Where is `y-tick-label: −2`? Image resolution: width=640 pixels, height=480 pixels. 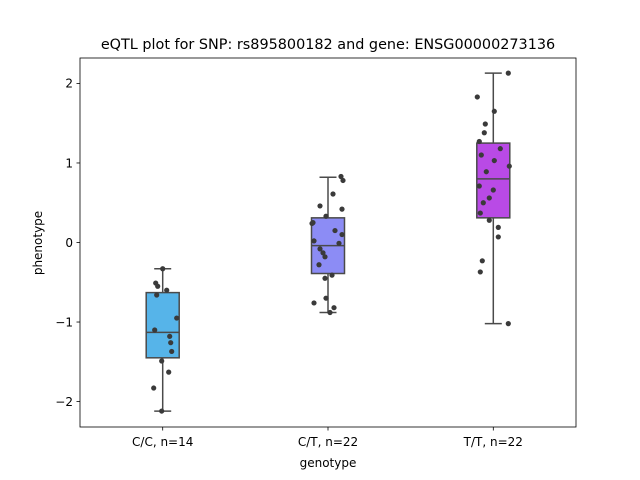 y-tick-label: −2 is located at coordinates (64, 402).